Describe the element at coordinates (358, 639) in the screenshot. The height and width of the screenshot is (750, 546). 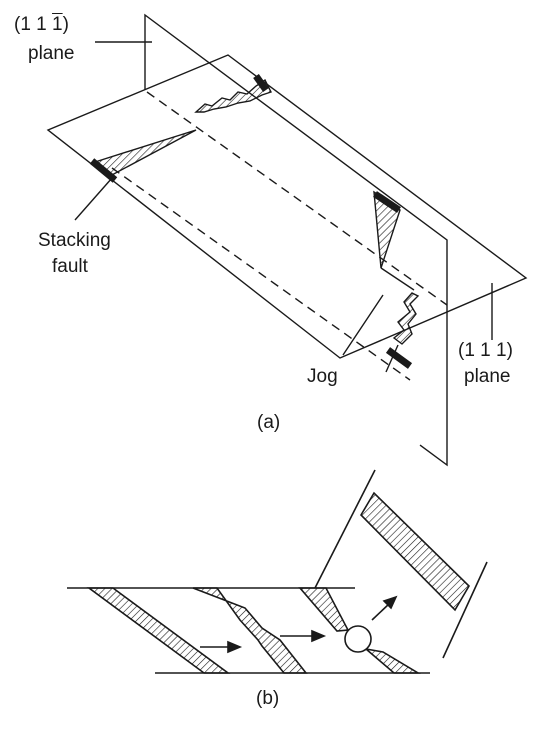
I see `cross-slip-node` at that location.